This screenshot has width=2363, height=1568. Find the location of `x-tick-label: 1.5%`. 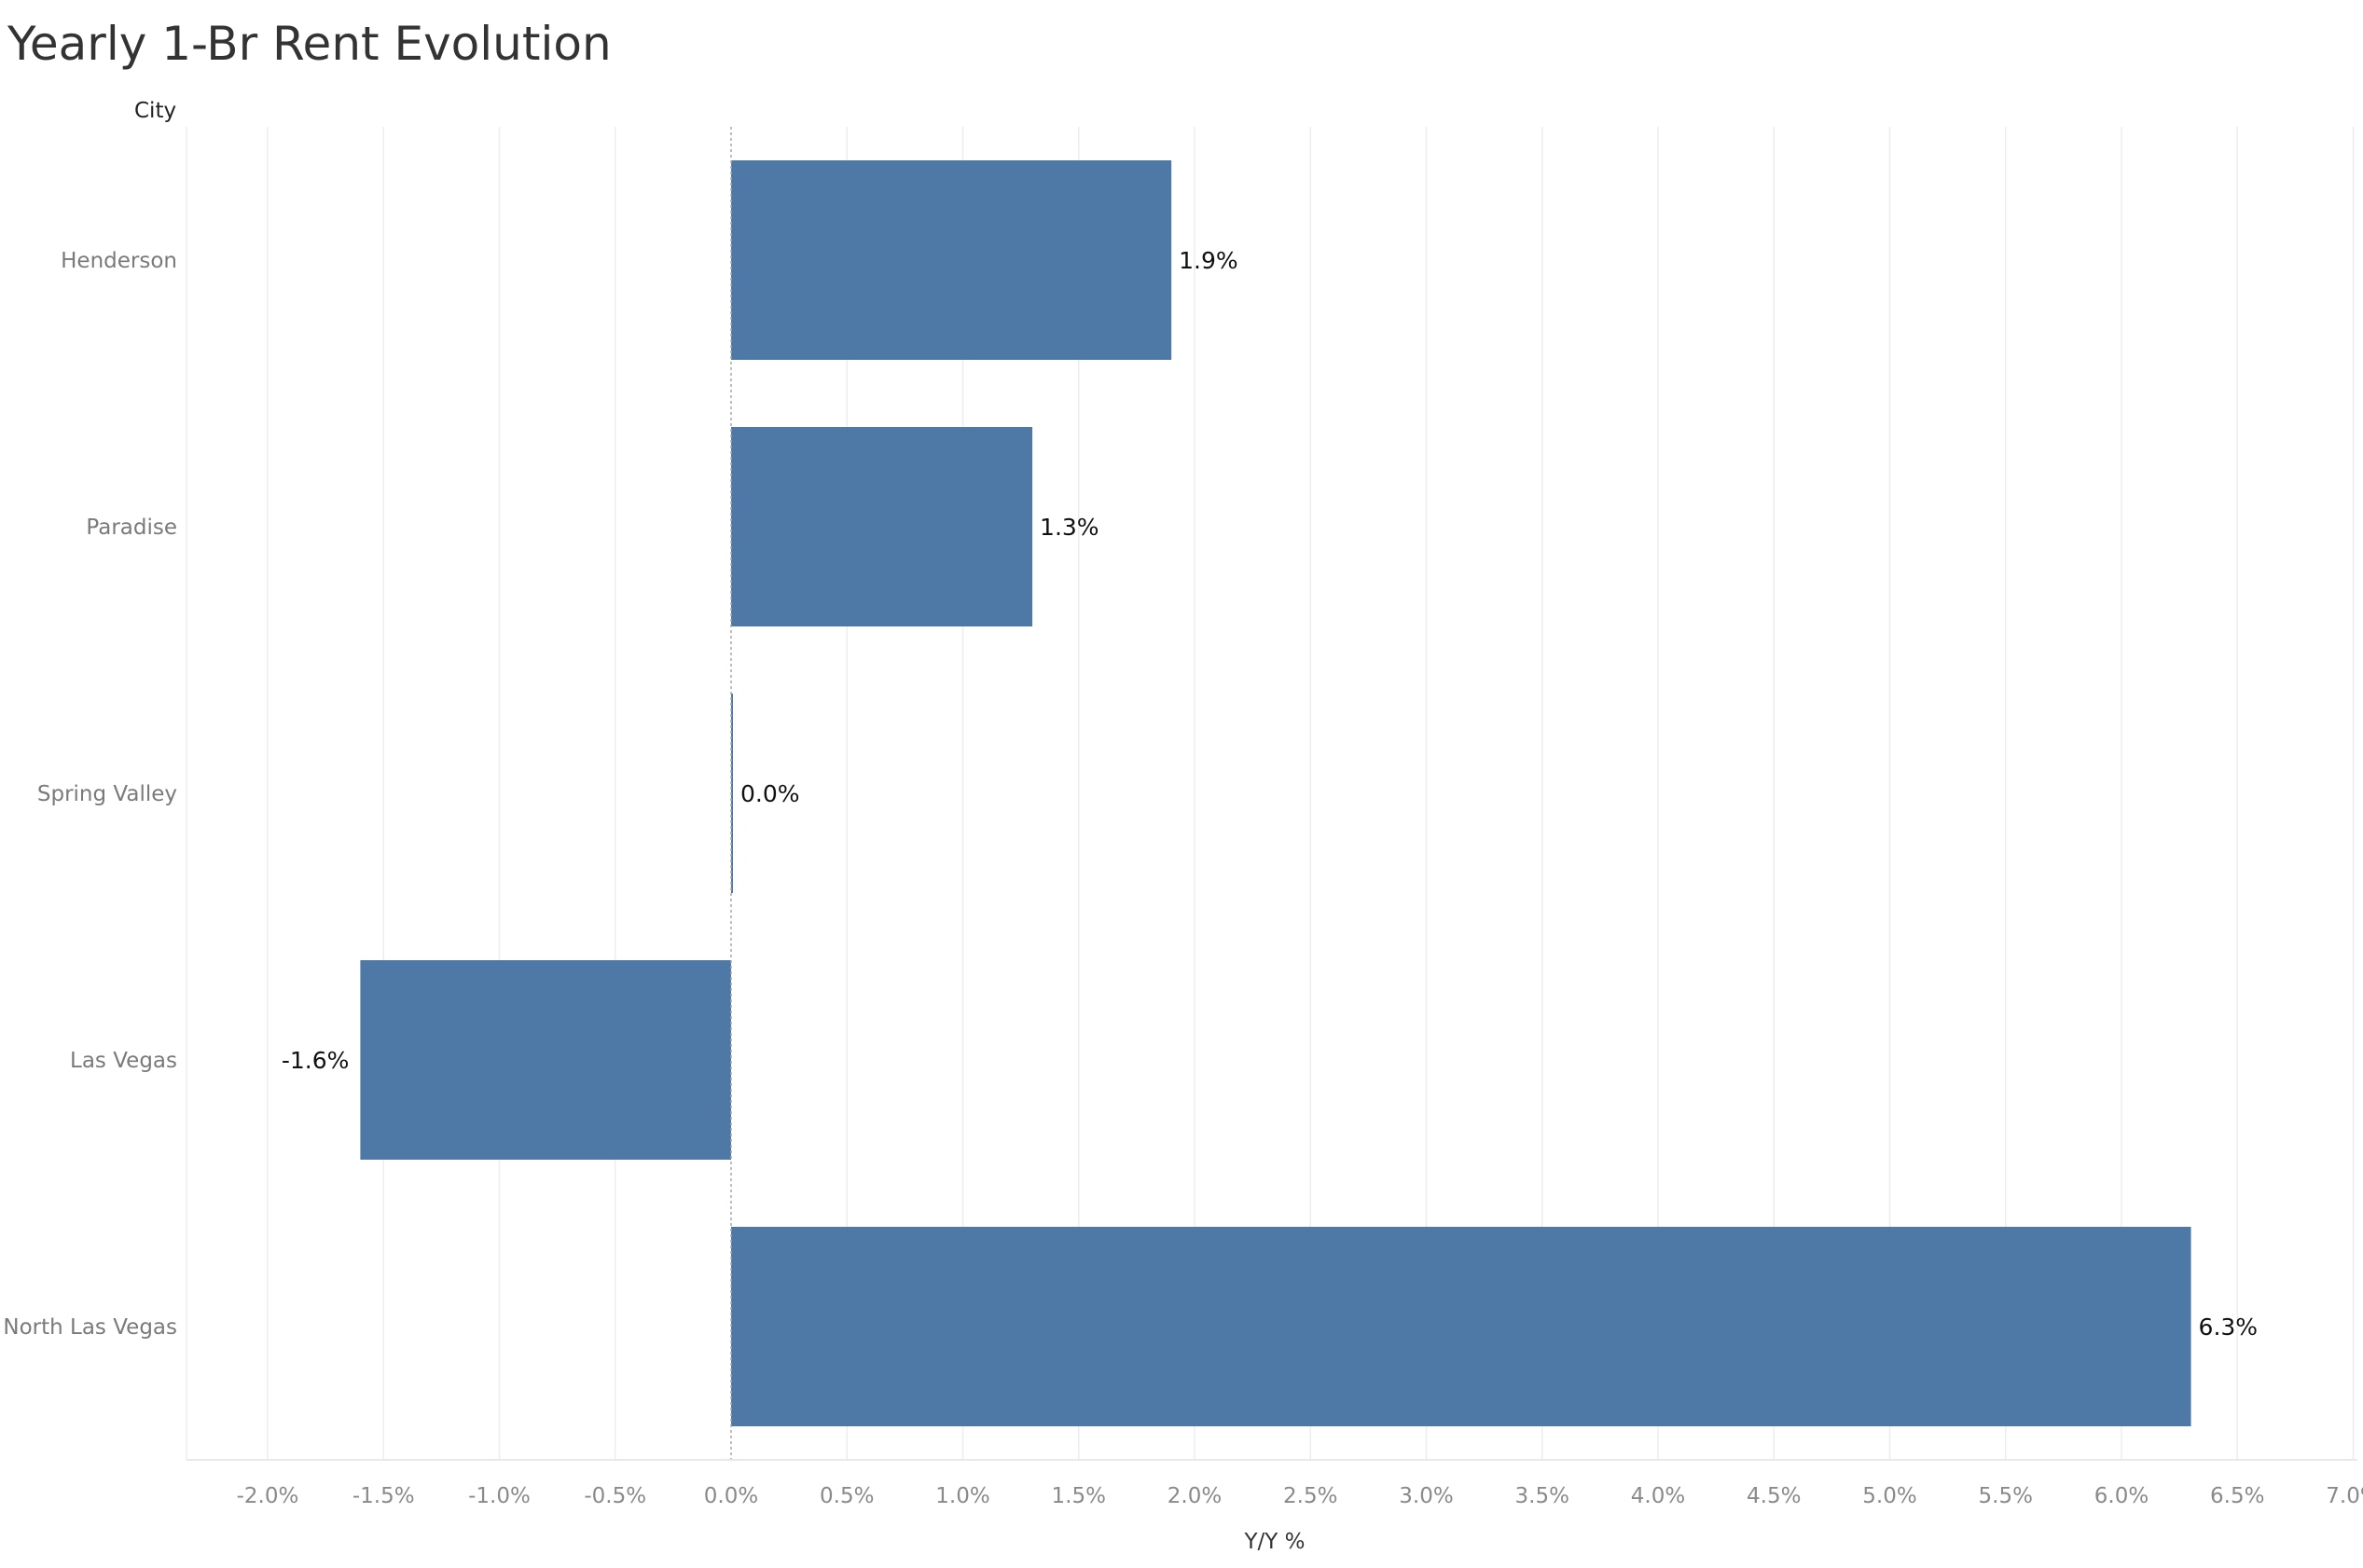

x-tick-label: 1.5% is located at coordinates (1079, 1496).